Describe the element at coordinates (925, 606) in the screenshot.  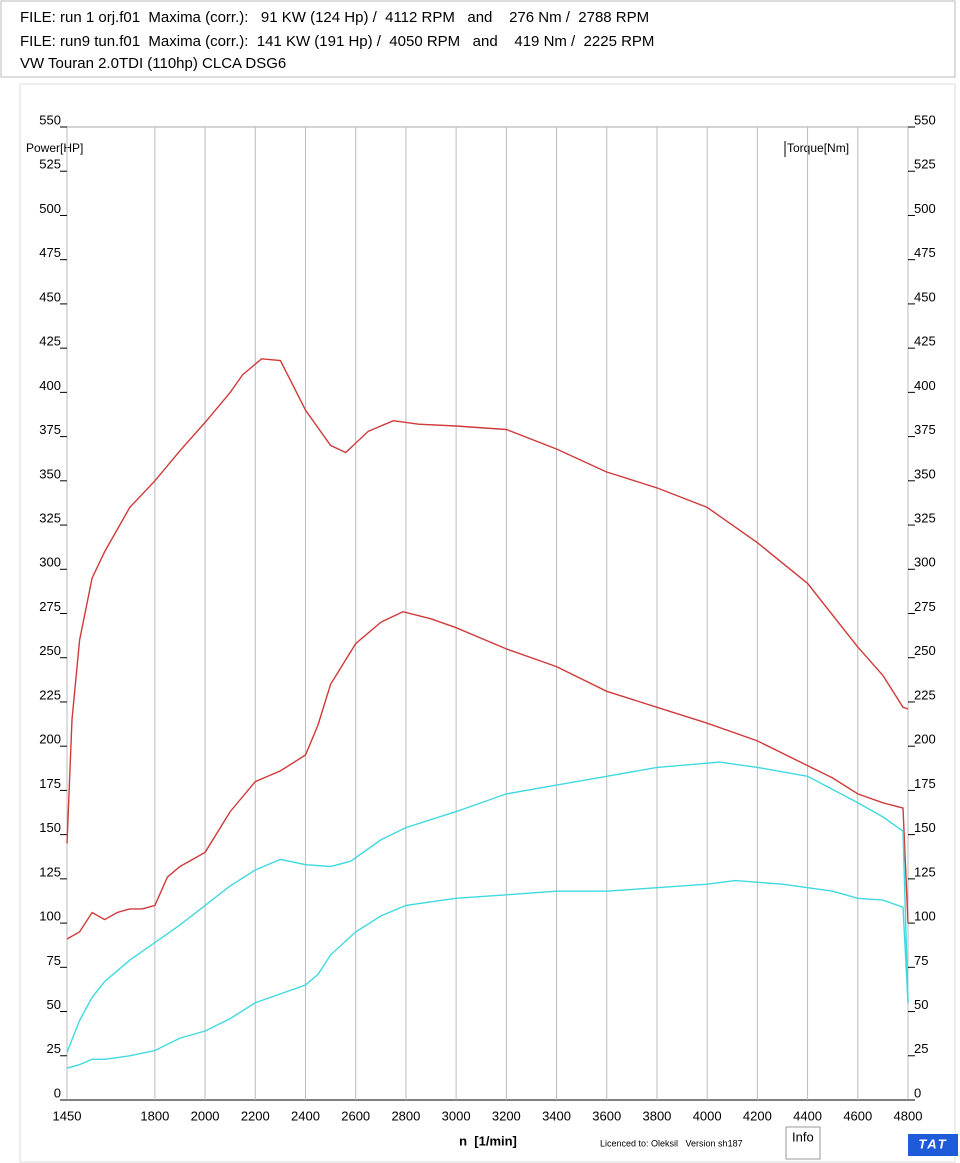
I see `y2-tick-label: 275` at that location.